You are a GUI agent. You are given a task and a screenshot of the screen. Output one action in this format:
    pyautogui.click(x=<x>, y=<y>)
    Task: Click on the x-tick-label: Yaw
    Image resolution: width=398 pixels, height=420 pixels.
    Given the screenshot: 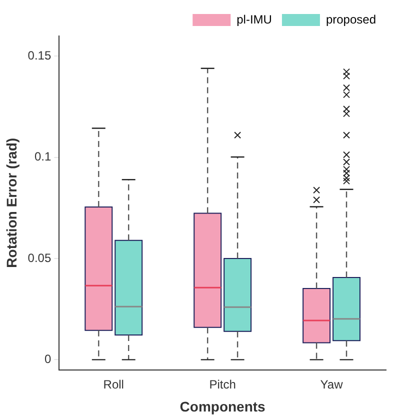 What is the action you would take?
    pyautogui.click(x=332, y=384)
    